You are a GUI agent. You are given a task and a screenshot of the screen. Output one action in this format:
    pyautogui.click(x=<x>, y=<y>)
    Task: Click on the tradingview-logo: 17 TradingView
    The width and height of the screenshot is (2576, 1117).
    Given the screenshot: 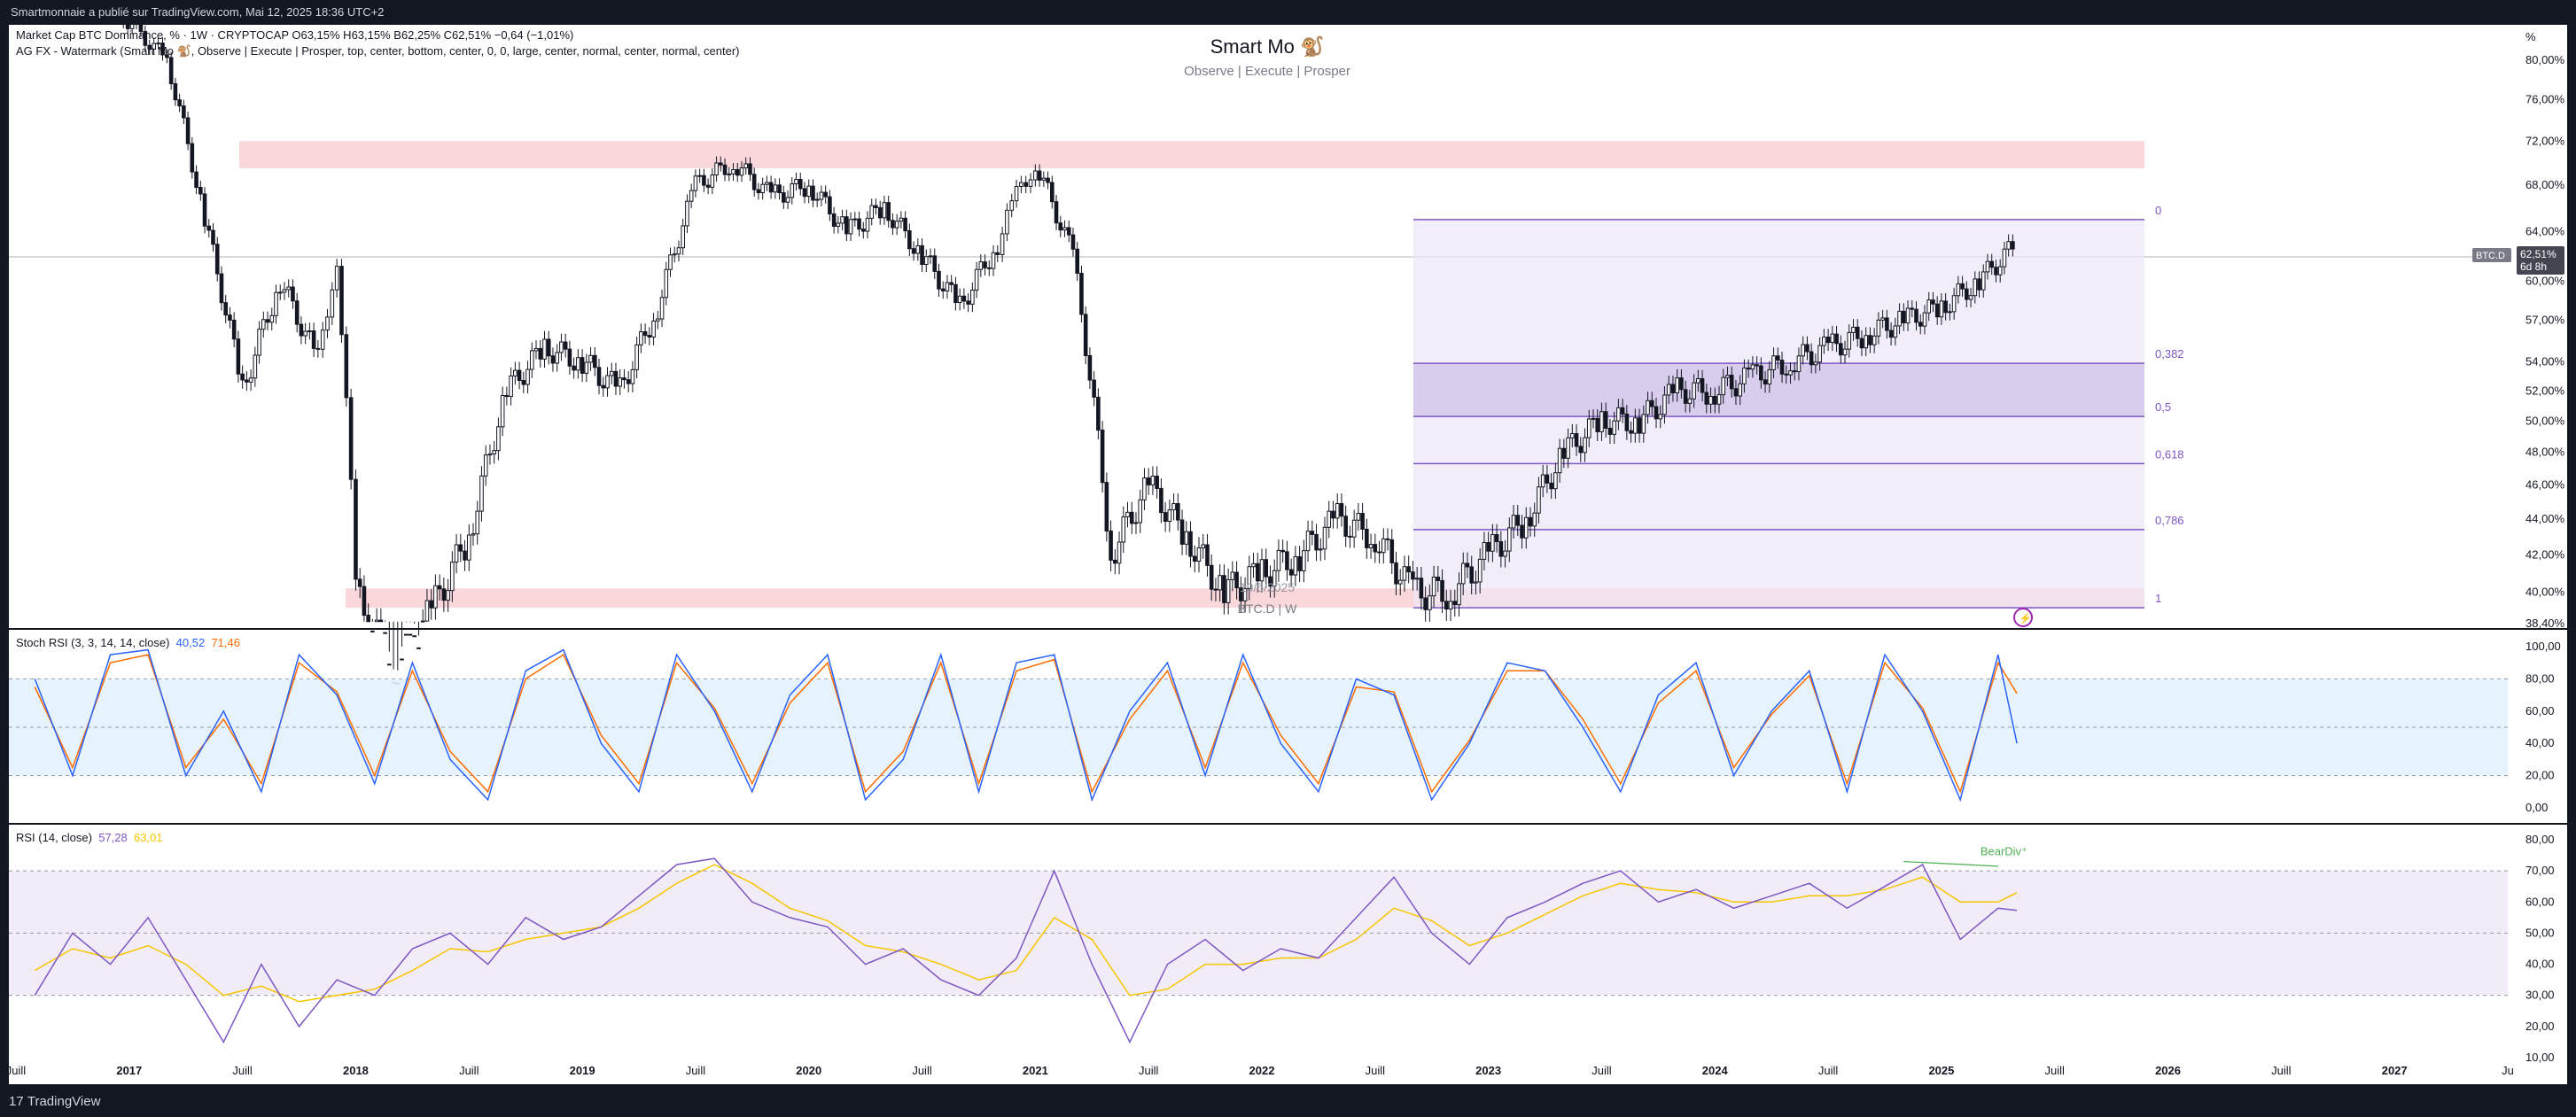 What is the action you would take?
    pyautogui.click(x=55, y=1101)
    